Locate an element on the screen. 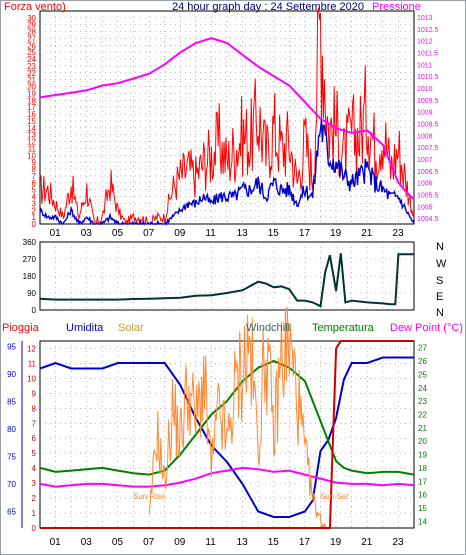 This screenshot has height=555, width=466. y-tick-label-humidity: 95 is located at coordinates (11, 347).